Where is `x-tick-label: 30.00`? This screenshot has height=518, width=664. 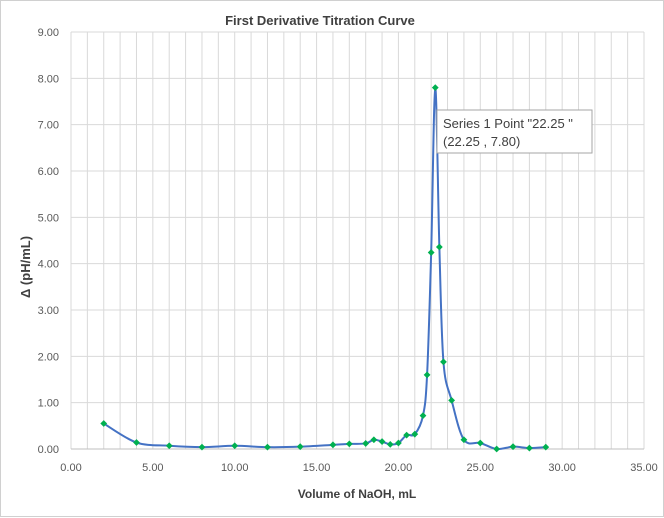
x-tick-label: 30.00 is located at coordinates (562, 468).